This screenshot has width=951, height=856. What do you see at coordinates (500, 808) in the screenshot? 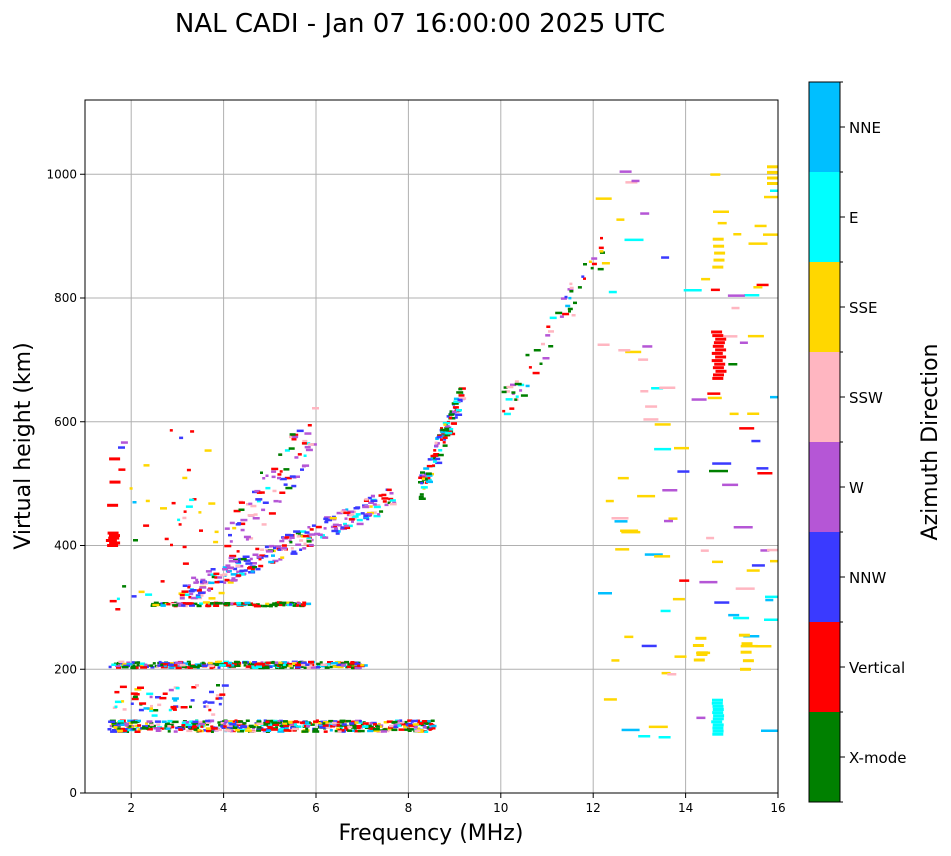
I see `x-tick-label: 10` at bounding box center [500, 808].